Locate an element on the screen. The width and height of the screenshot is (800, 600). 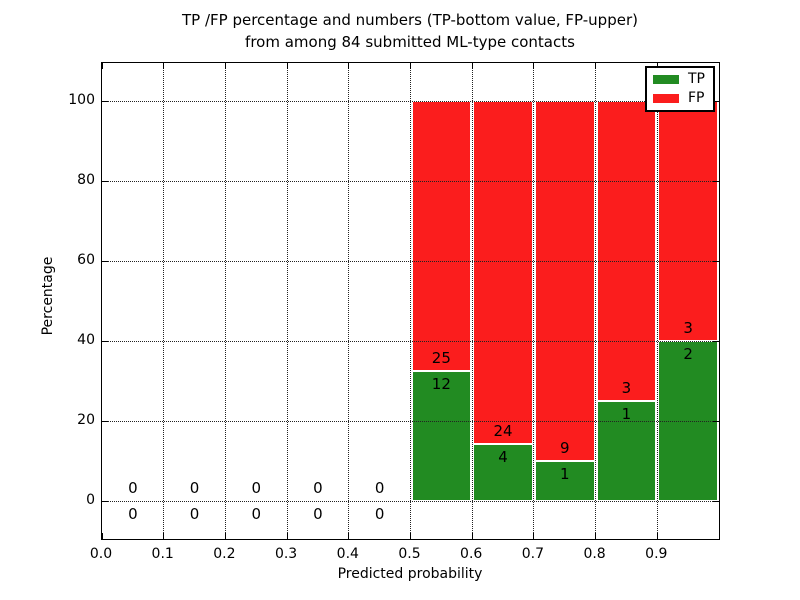
chart-title-line2: from among 84 submitted ML-type contacts is located at coordinates (410, 42).